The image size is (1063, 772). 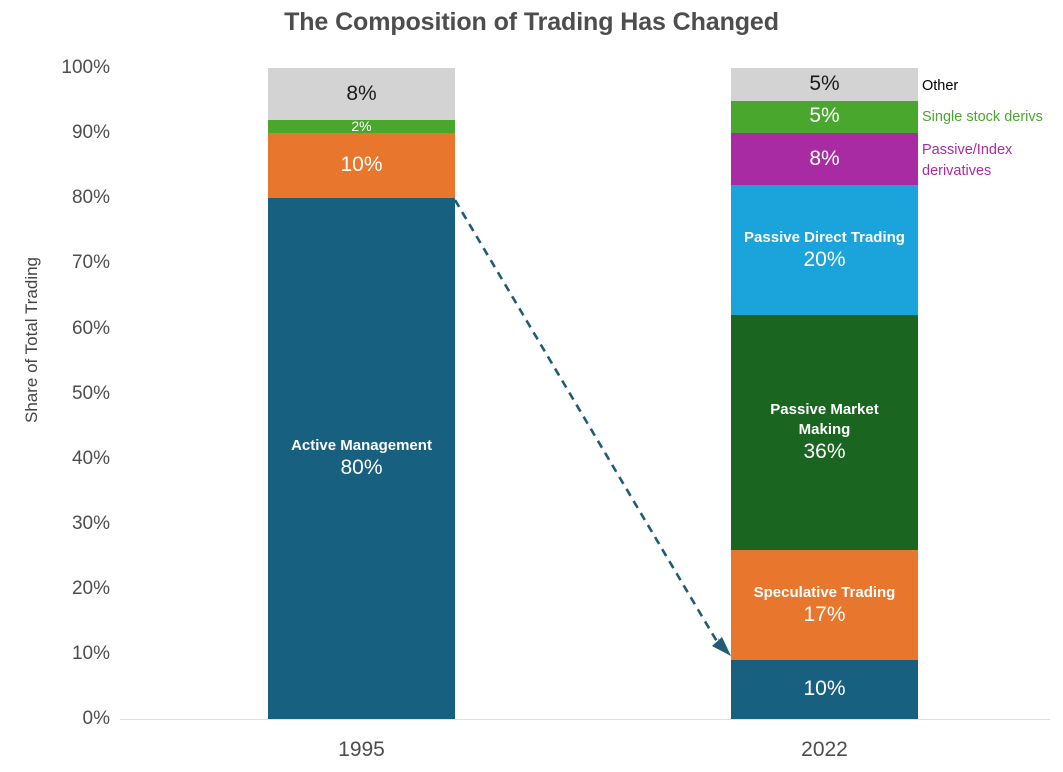 What do you see at coordinates (90, 197) in the screenshot?
I see `y-tick-80: 80%` at bounding box center [90, 197].